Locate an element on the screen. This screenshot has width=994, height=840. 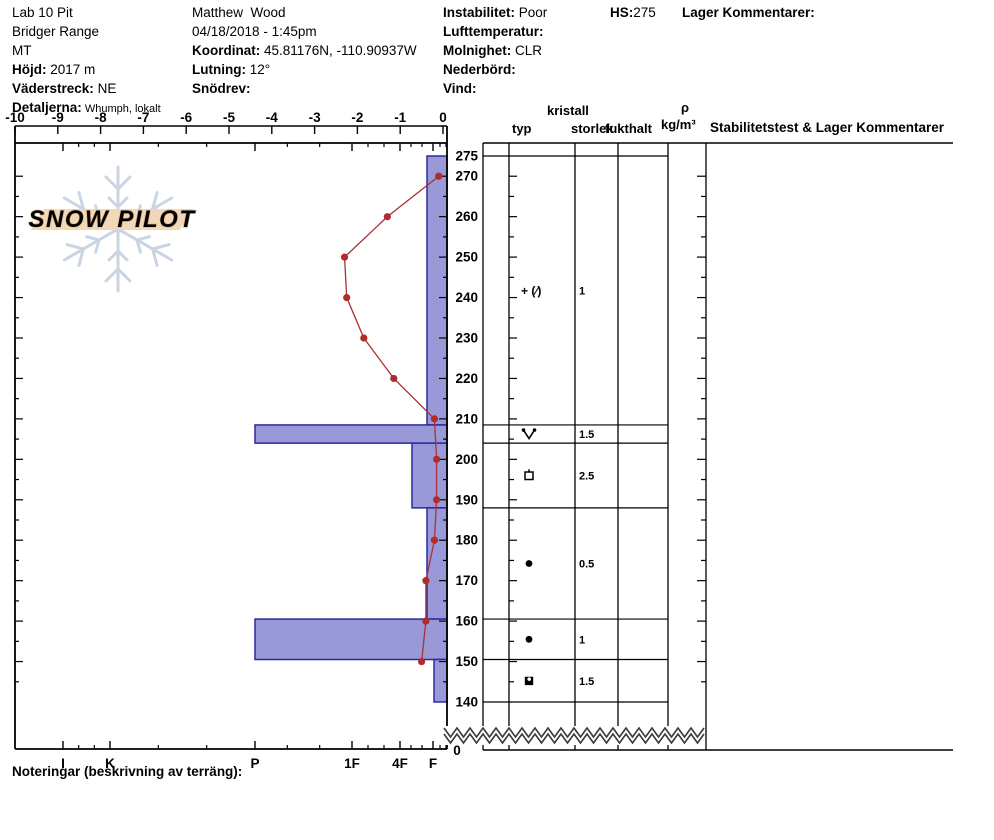
column-header-rho: ρ is located at coordinates (685, 107).